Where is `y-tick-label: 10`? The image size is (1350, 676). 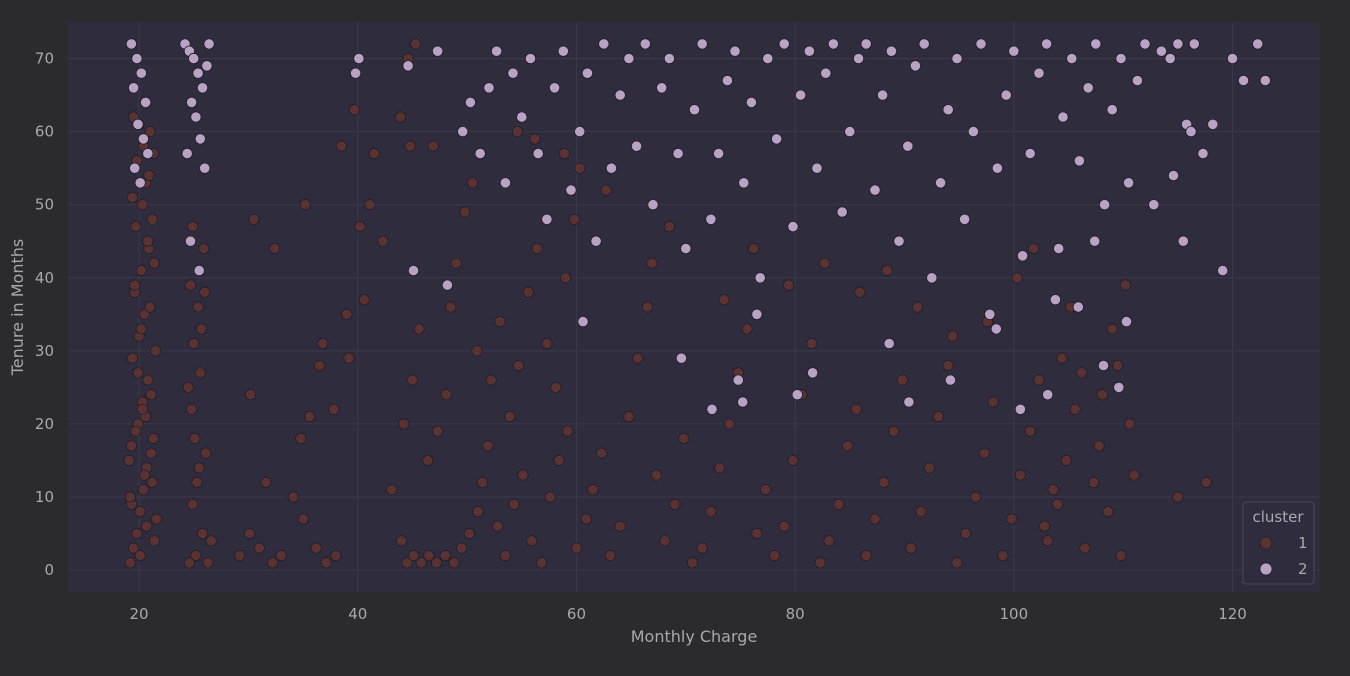
y-tick-label: 10 is located at coordinates (44, 497).